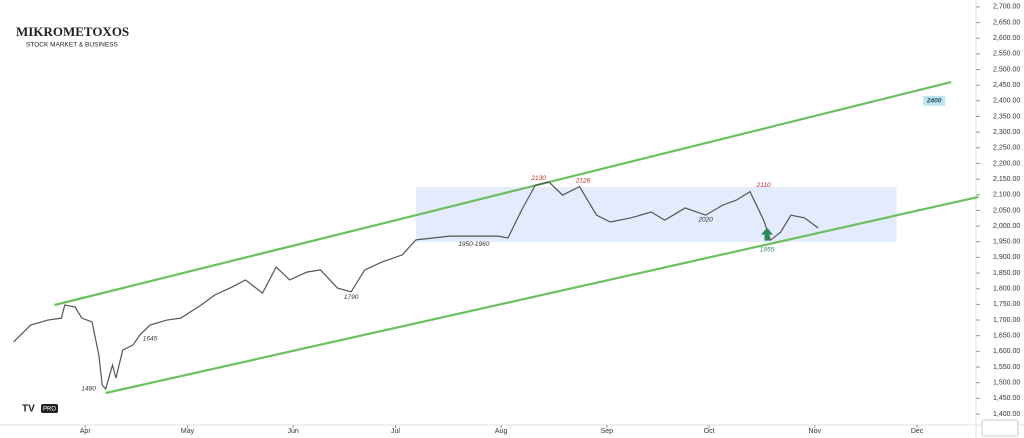  Describe the element at coordinates (188, 431) in the screenshot. I see `x-tick-label: May` at that location.